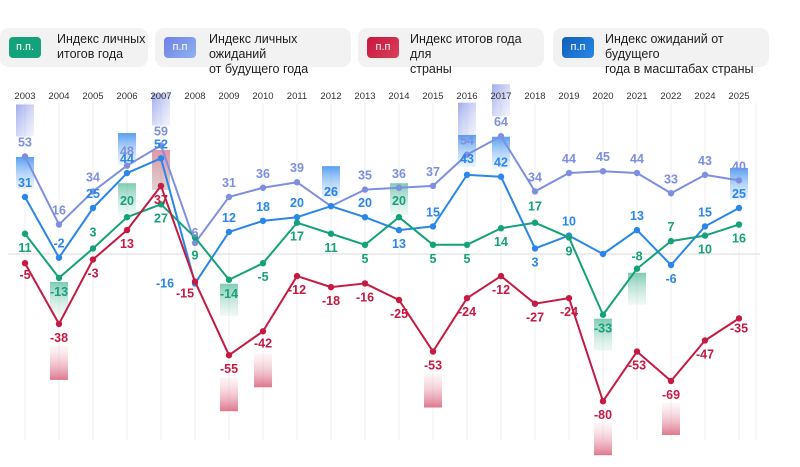 Image resolution: width=800 pixels, height=467 pixels. I want to click on data-label: 31, so click(229, 183).